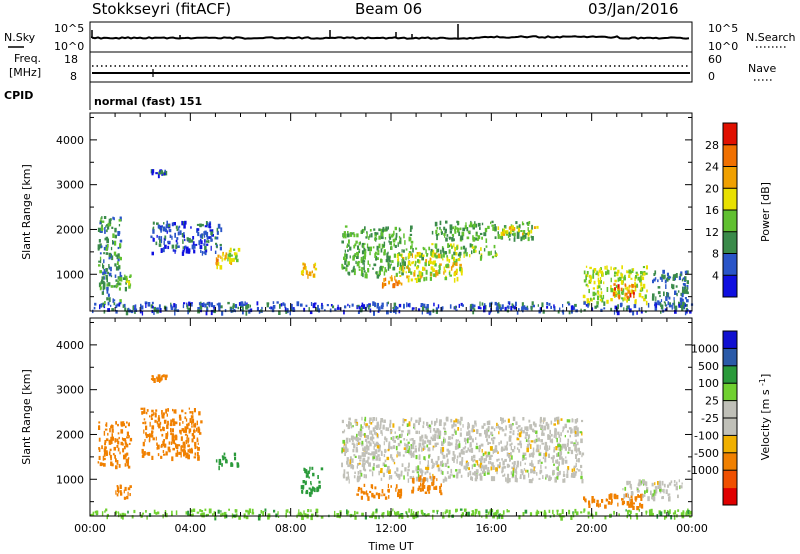 This screenshot has height=554, width=800. I want to click on scatter-region, so click(379, 492).